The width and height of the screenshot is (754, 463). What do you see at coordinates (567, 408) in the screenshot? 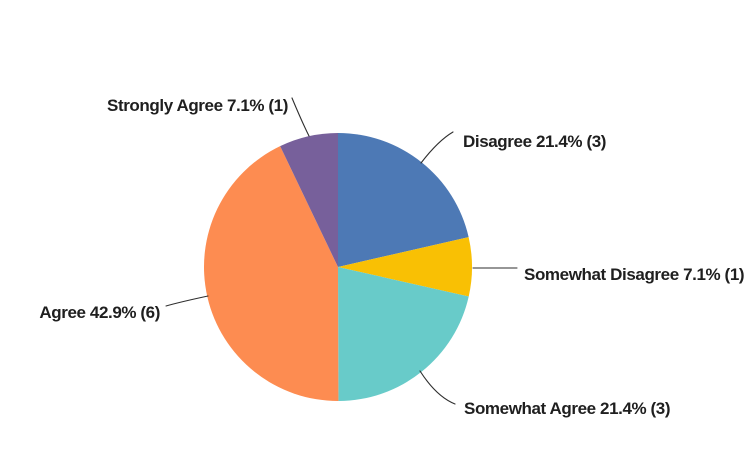
I see `slice-label-somewhat-agree: Somewhat Agree 21.4% (3)` at bounding box center [567, 408].